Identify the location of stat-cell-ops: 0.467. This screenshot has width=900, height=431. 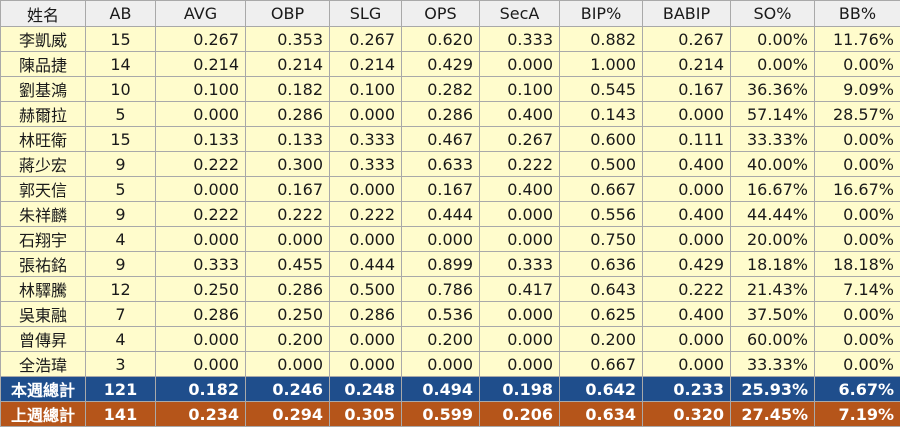
(440, 139).